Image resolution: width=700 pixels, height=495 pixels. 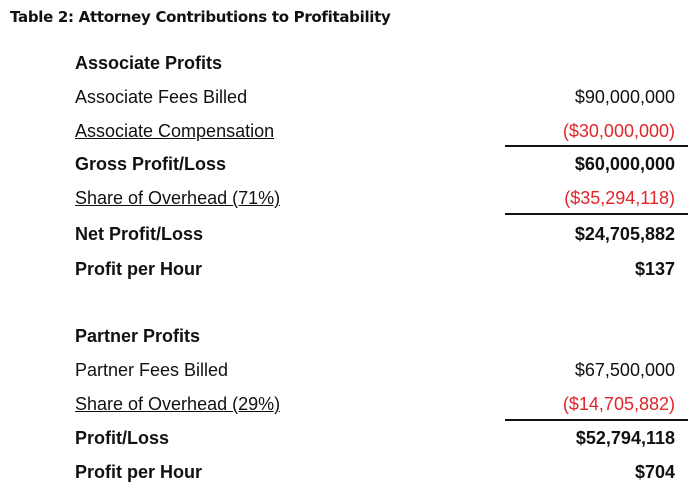 I want to click on row-value: ($14,705,882), so click(x=618, y=404).